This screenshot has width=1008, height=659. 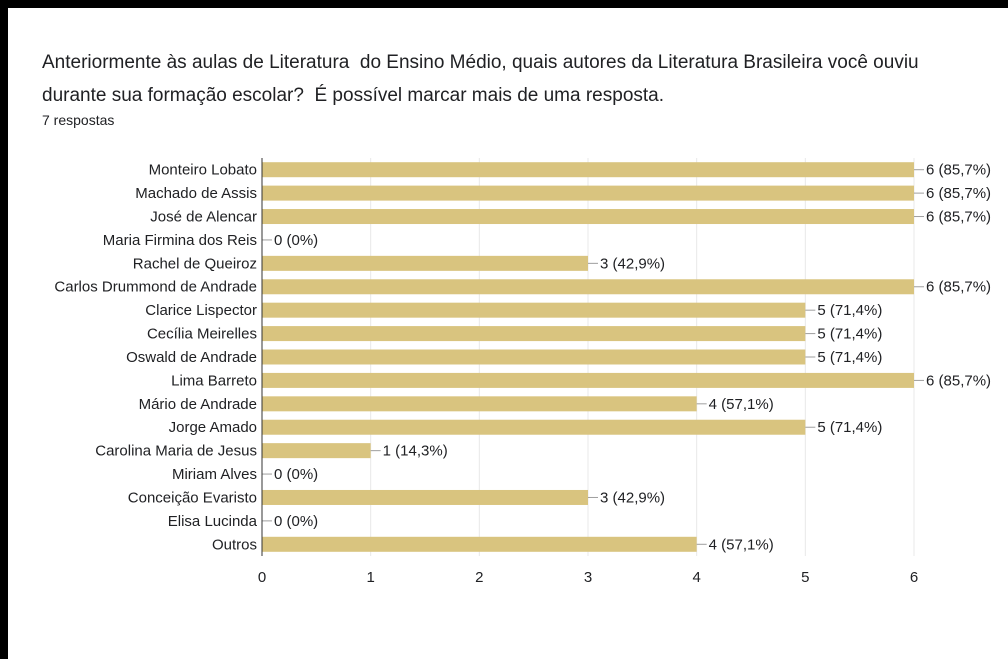 I want to click on x-tick-label: 4, so click(x=696, y=577).